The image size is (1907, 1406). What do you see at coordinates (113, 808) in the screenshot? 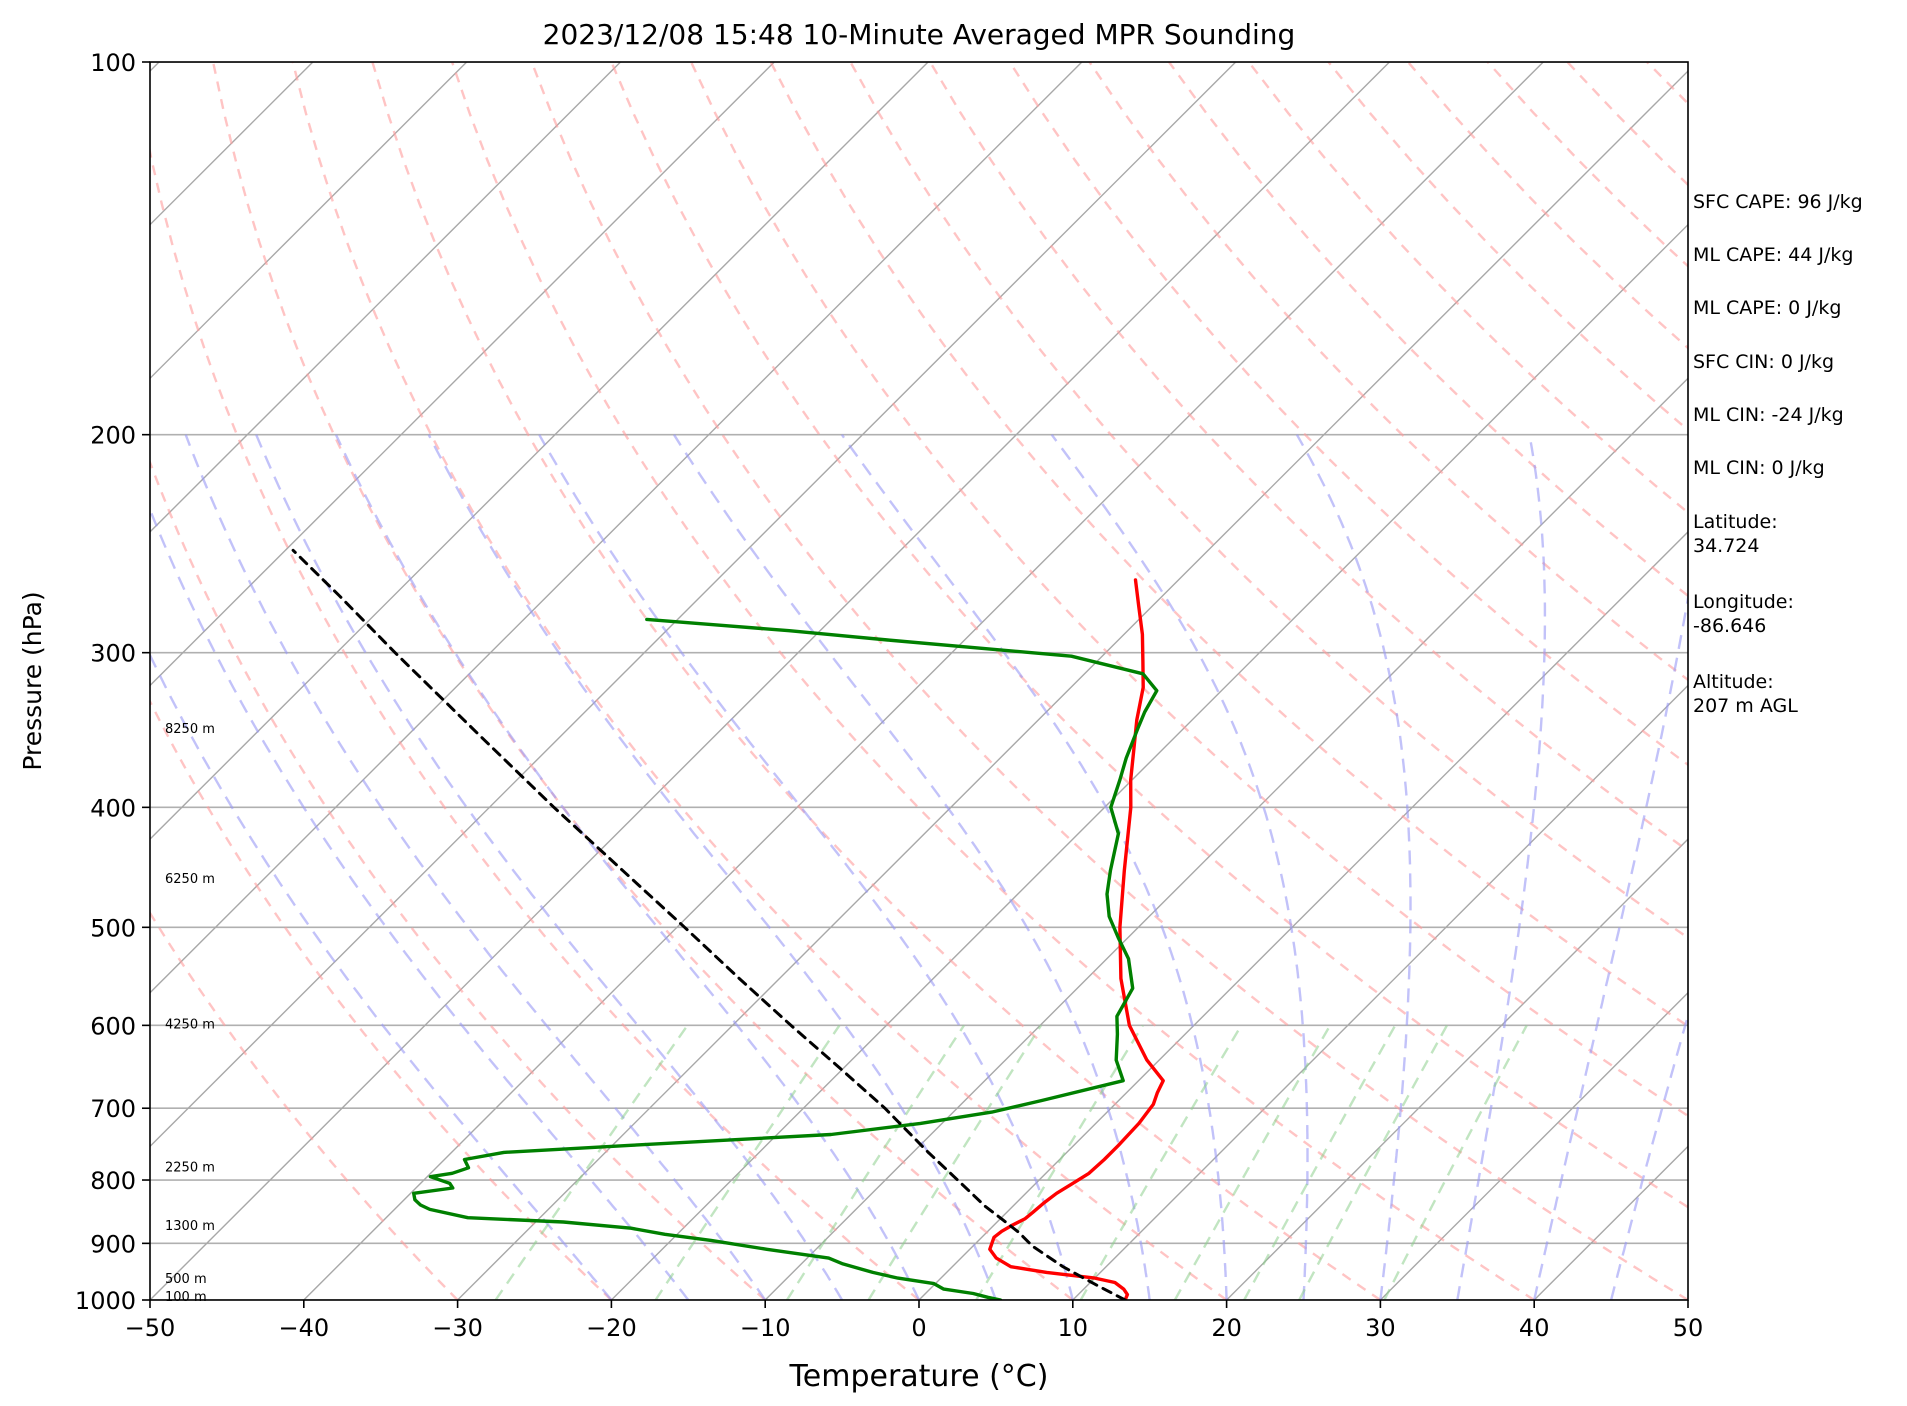
I see `y-tick-label: 400` at bounding box center [113, 808].